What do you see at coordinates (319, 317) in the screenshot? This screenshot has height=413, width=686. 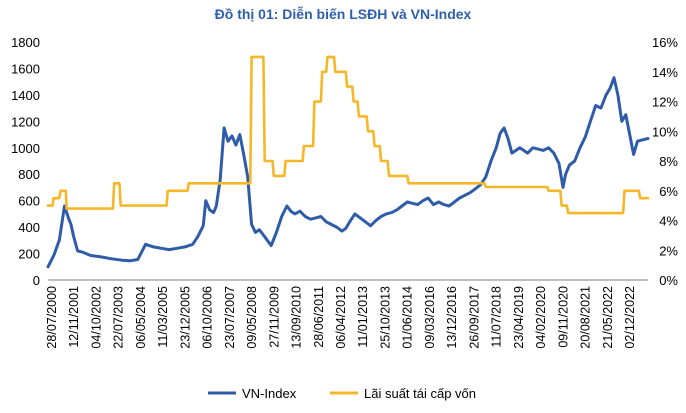 I see `x-tick-label: 28/06/2011` at bounding box center [319, 317].